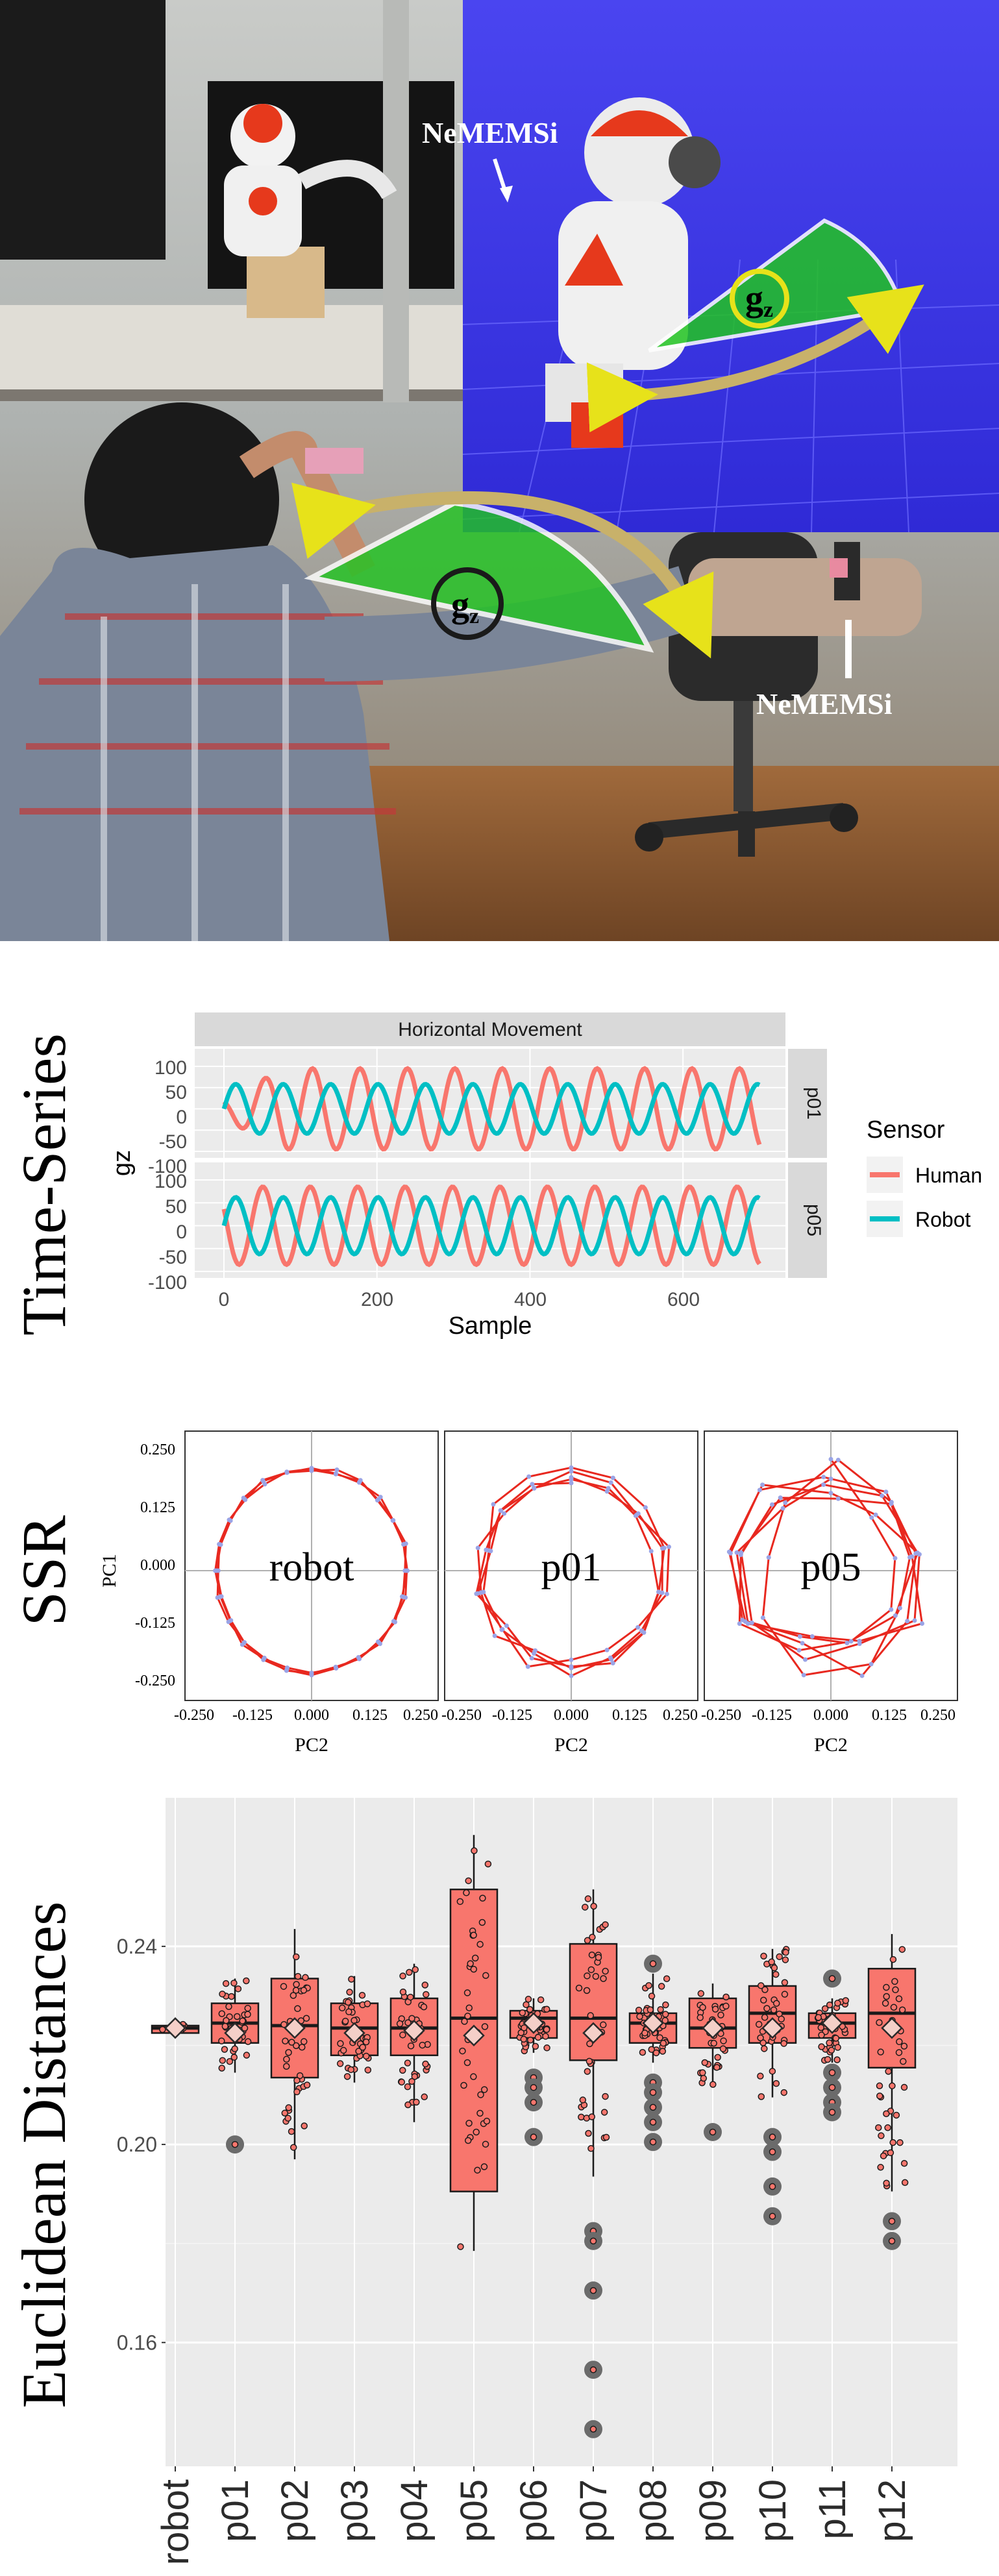 The width and height of the screenshot is (999, 2576). Describe the element at coordinates (465, 606) in the screenshot. I see `human-gz-label: gz` at that location.